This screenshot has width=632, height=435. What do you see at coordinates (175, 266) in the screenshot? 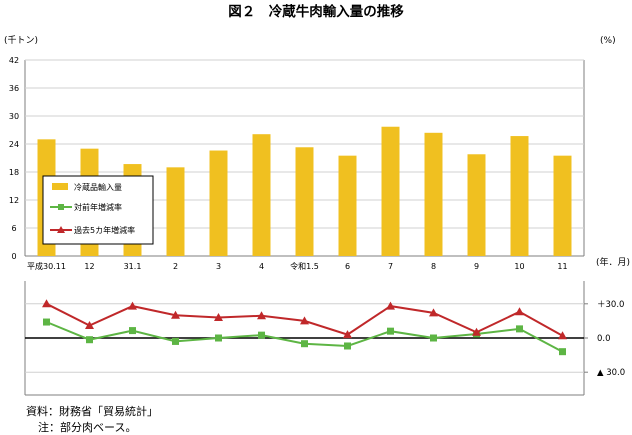
I see `x-tick-label: 2` at bounding box center [175, 266].